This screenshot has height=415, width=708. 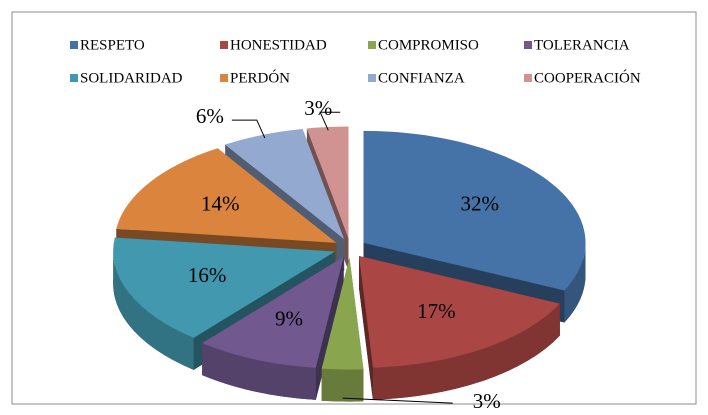 What do you see at coordinates (421, 78) in the screenshot?
I see `legend-label: CONFIANZA` at bounding box center [421, 78].